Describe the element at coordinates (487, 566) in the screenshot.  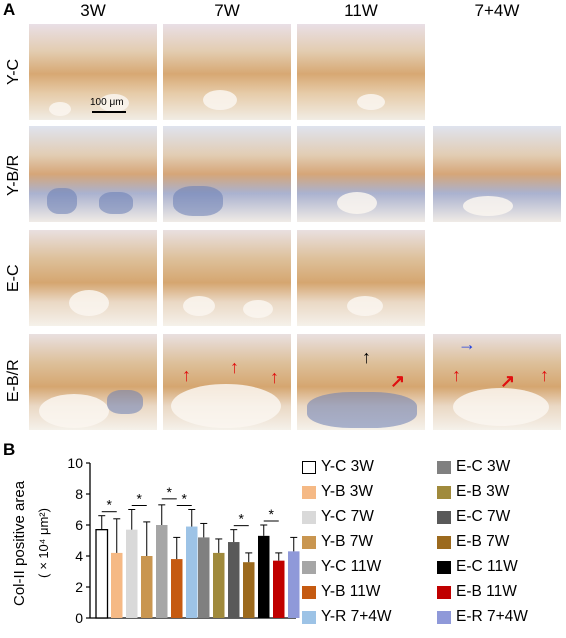
I see `legend-label: E-C 11W` at that location.